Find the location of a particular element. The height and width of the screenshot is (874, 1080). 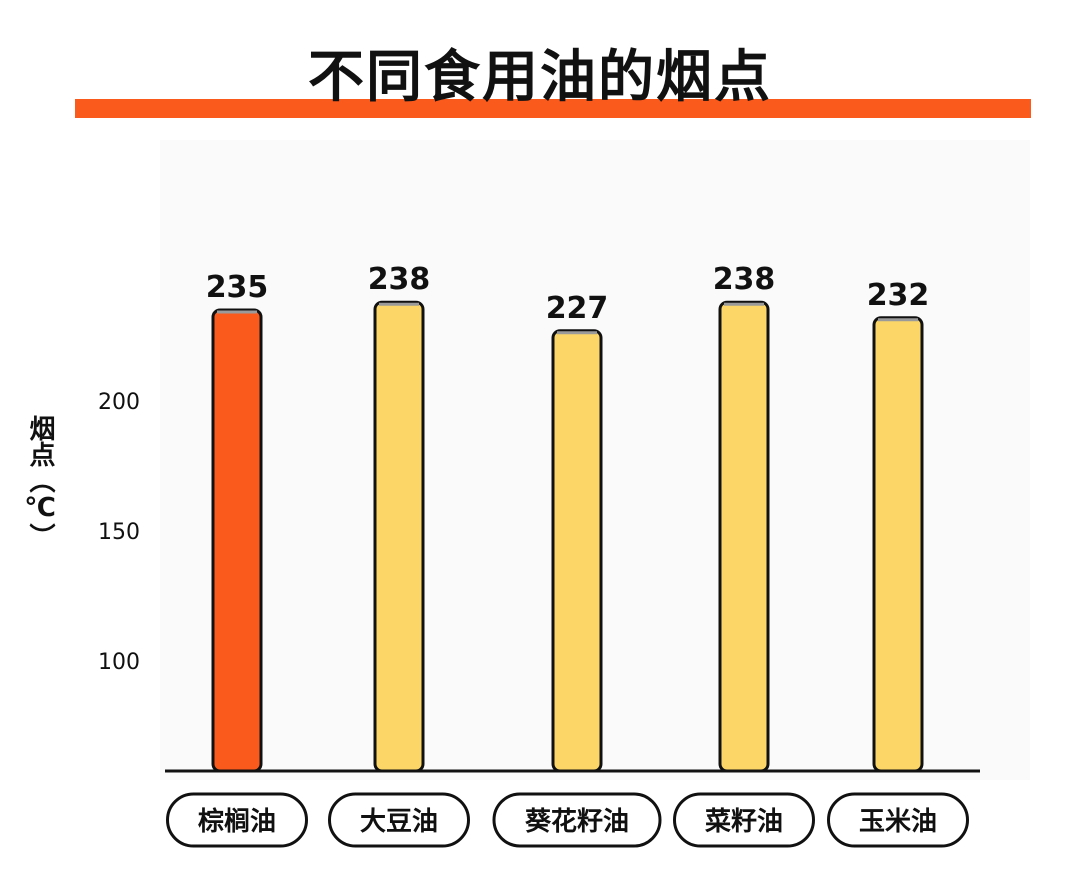

bar-value-label: 235 is located at coordinates (237, 287).